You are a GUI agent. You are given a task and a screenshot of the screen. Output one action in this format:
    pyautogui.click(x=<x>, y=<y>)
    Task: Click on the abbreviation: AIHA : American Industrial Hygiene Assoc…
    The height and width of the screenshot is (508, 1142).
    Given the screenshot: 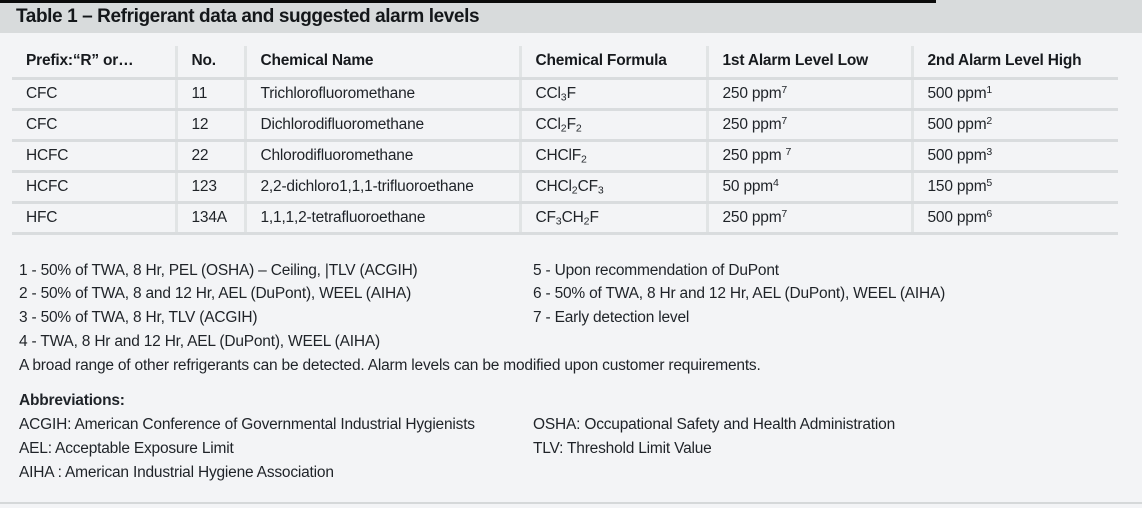 What is the action you would take?
    pyautogui.click(x=176, y=473)
    